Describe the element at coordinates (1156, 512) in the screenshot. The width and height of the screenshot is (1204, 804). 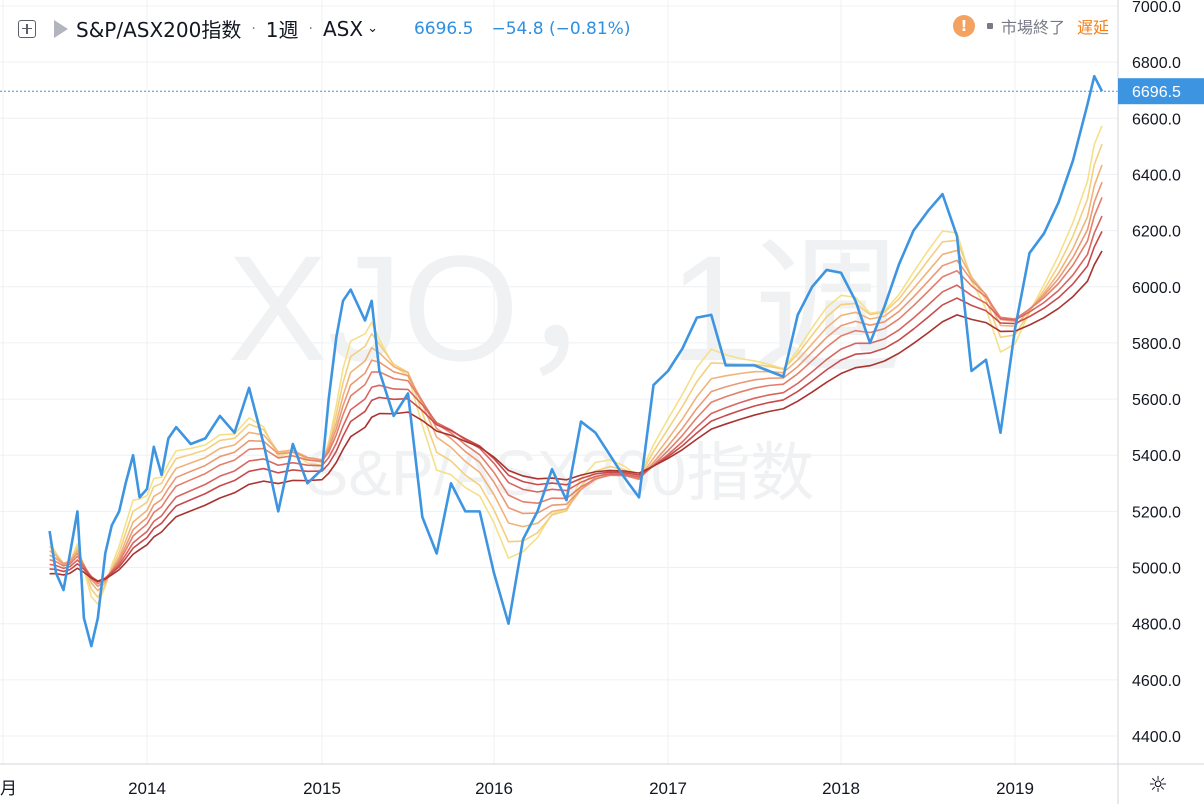
I see `y-tick-label: 5200.0` at that location.